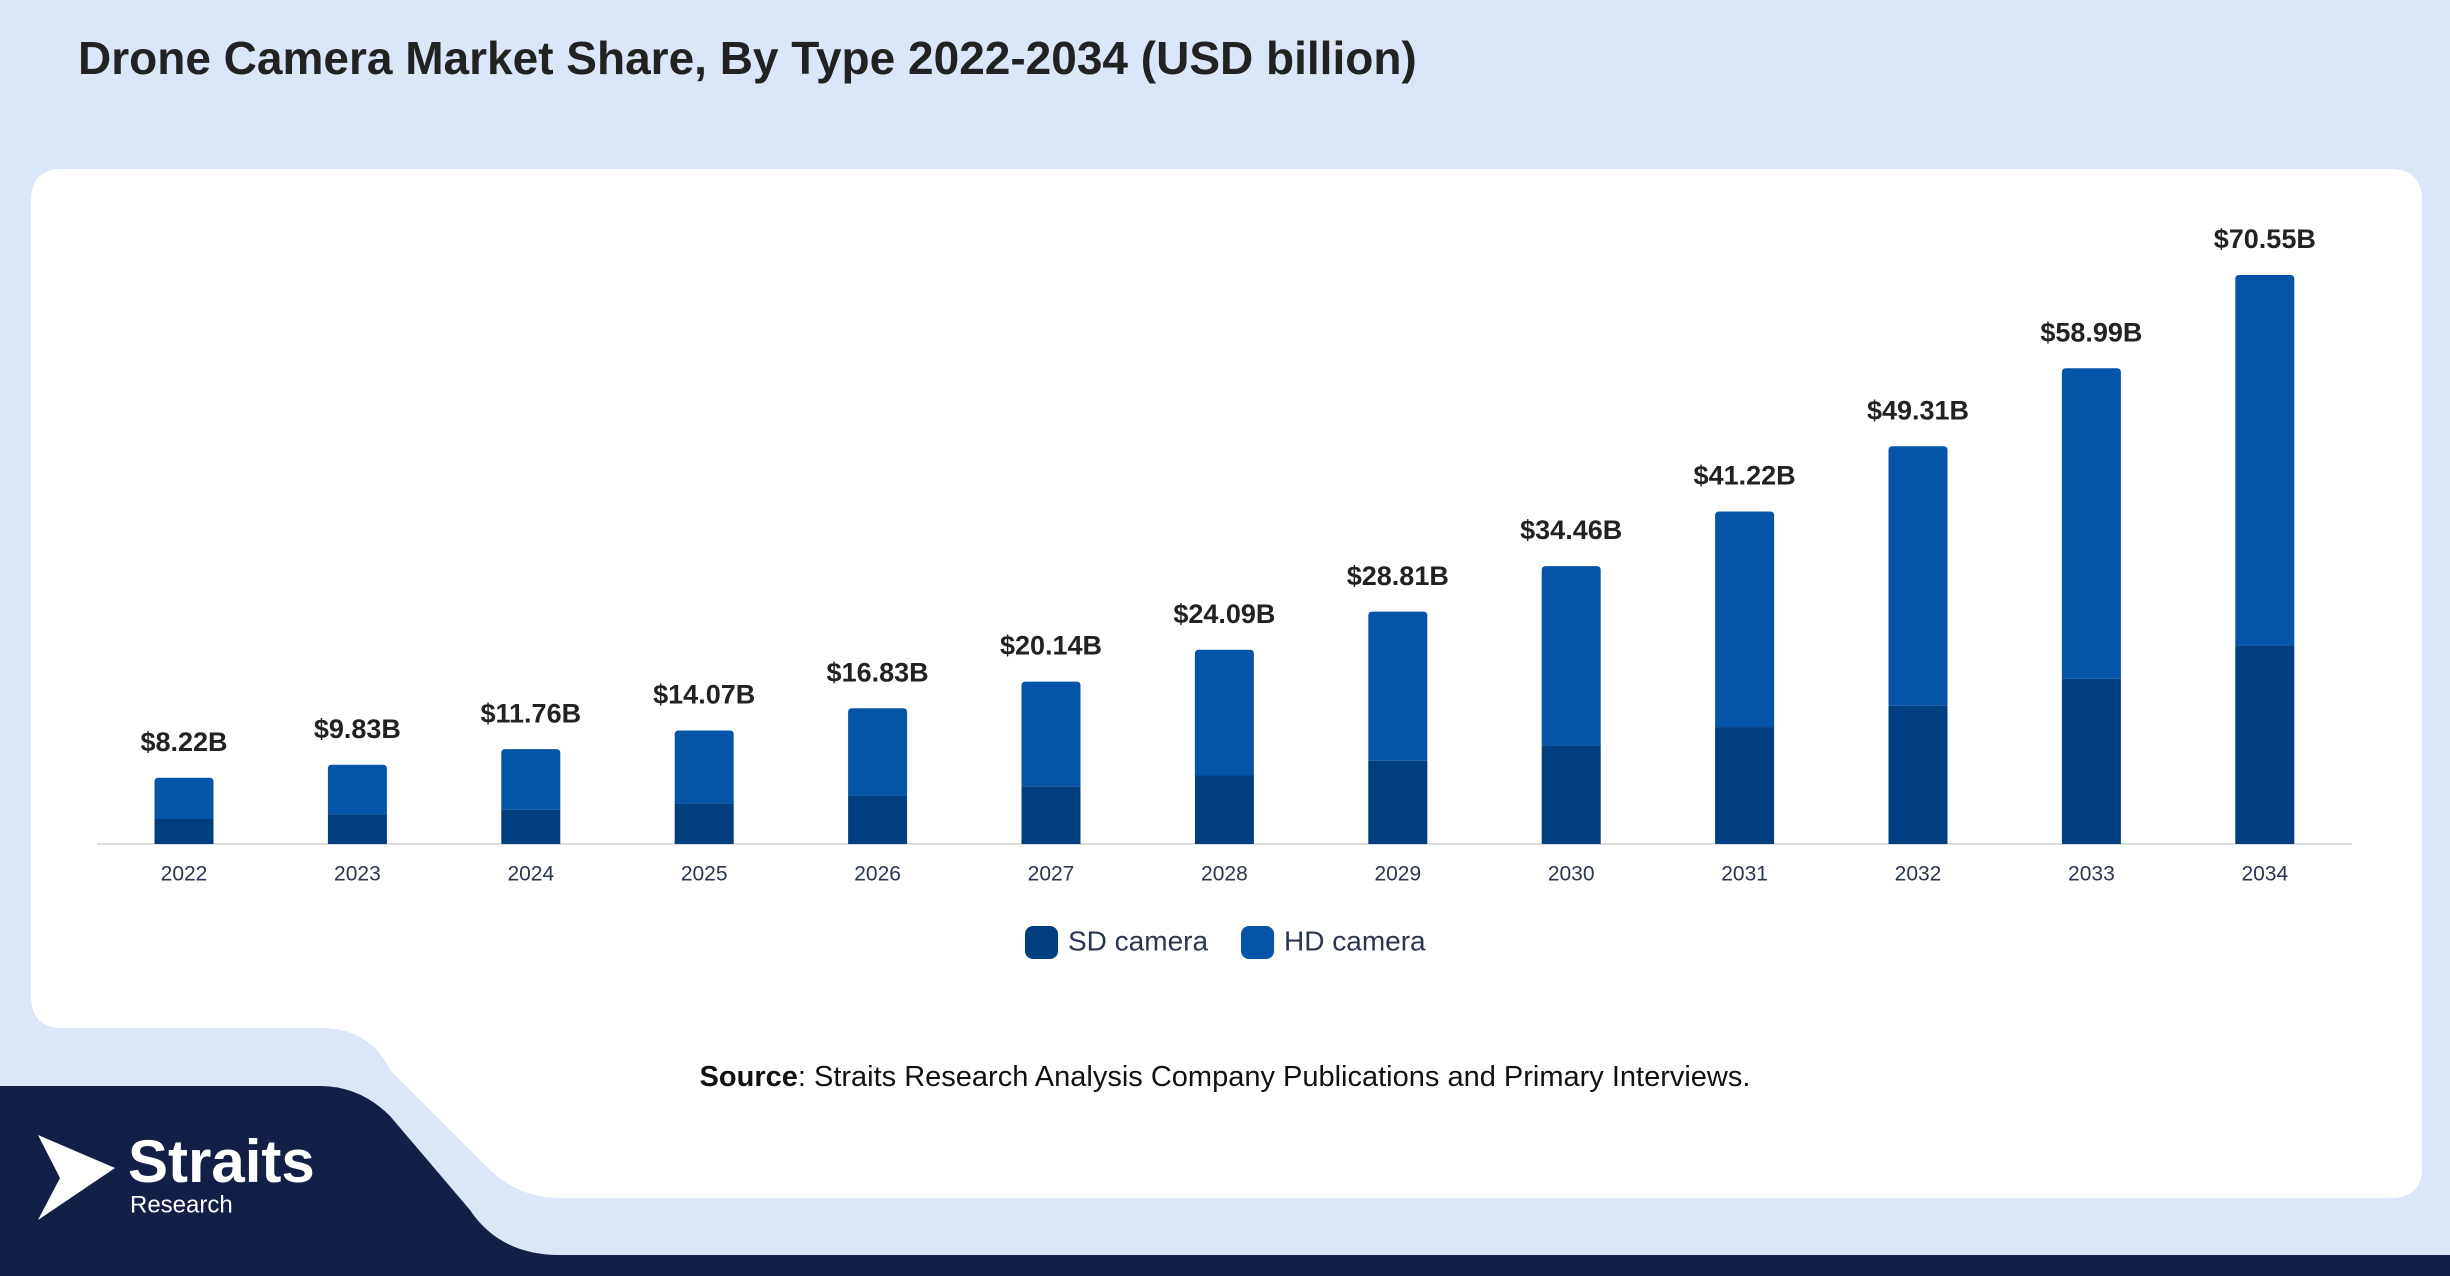 The height and width of the screenshot is (1276, 2450). Describe the element at coordinates (704, 874) in the screenshot. I see `x-tick-label: 2025` at that location.